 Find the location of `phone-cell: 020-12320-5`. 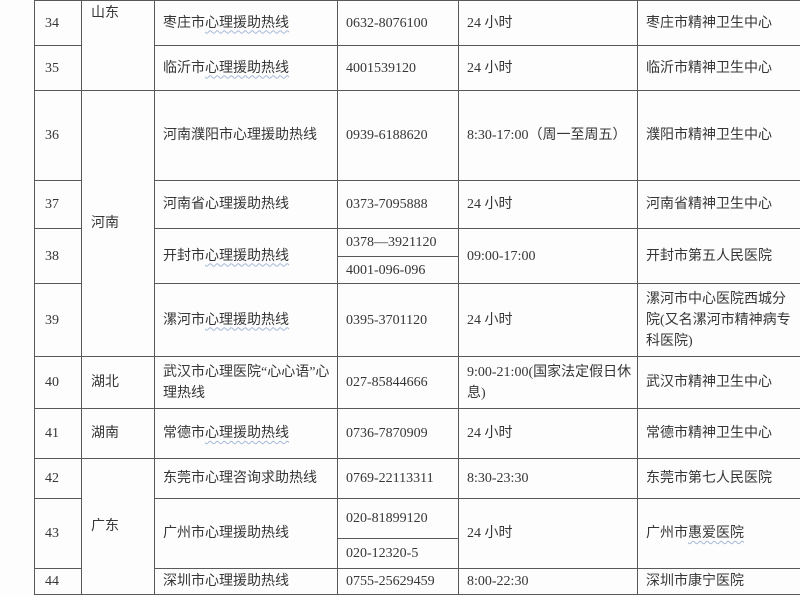

phone-cell: 020-12320-5 is located at coordinates (398, 553).